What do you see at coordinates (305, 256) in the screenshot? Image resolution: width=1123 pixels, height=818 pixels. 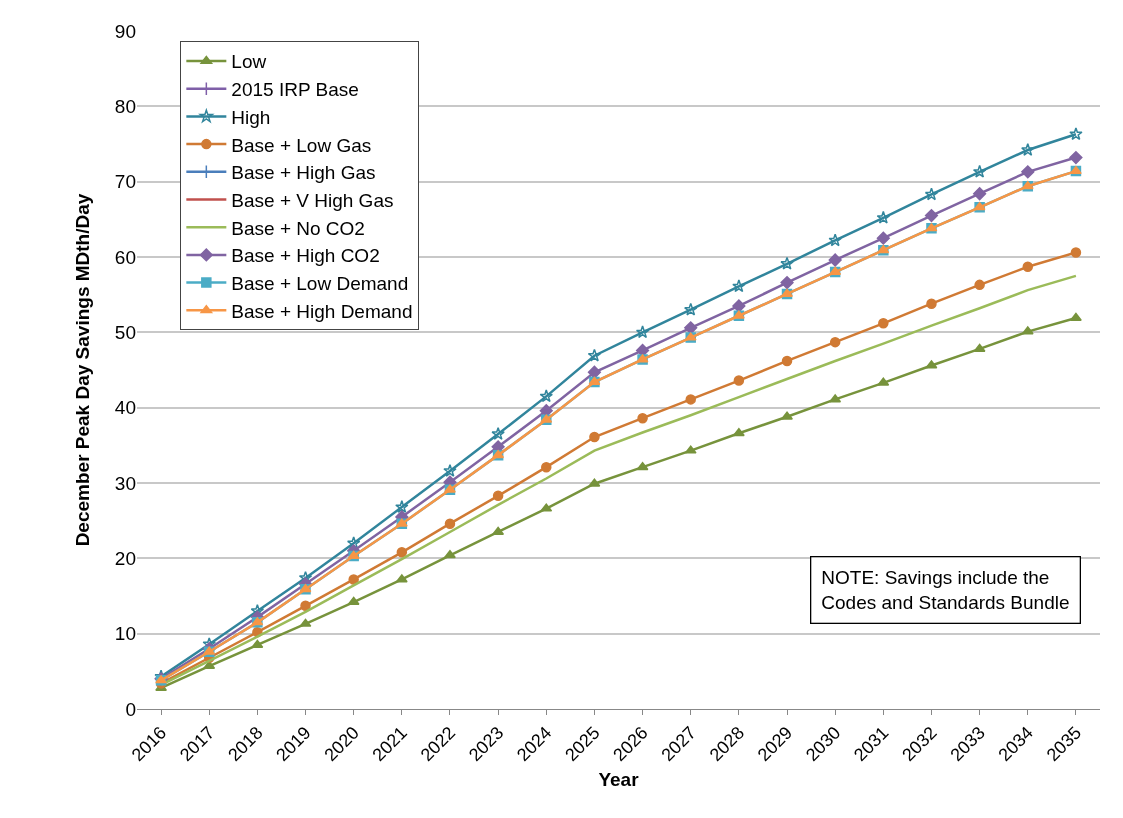 I see `legend-label: Base + High CO2` at bounding box center [305, 256].